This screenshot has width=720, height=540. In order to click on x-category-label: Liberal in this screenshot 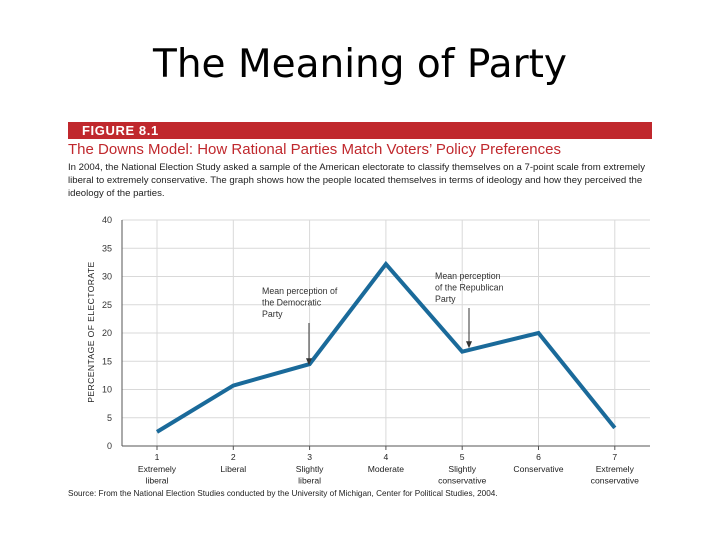, I will do `click(233, 469)`.